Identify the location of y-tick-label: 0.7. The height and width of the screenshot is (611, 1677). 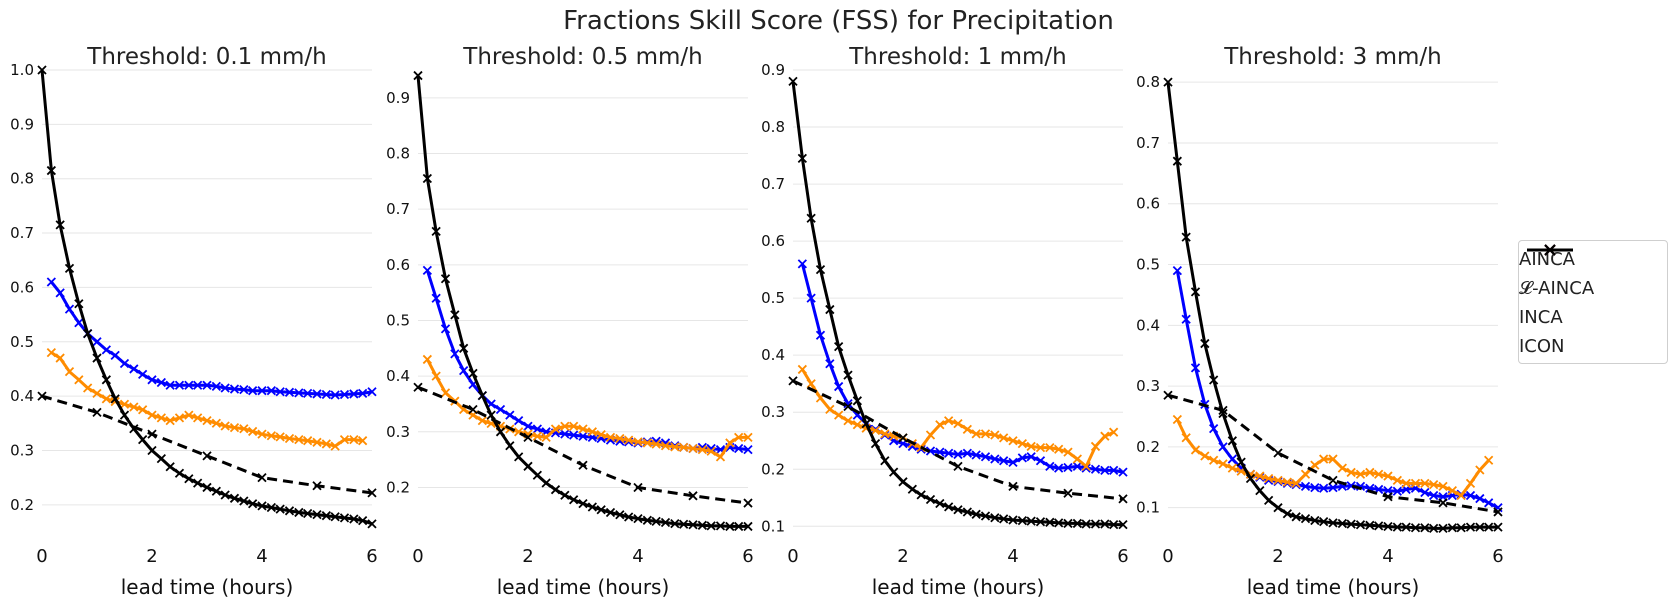
(773, 184).